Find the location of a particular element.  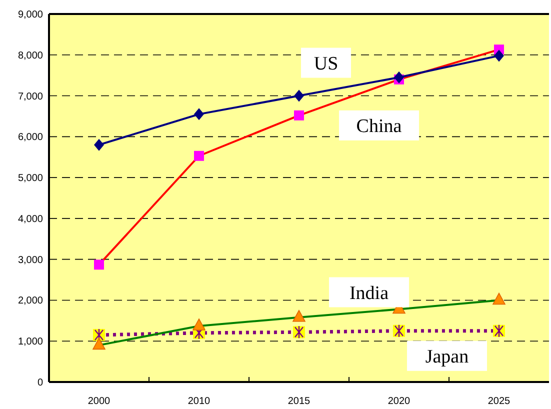

x-tick-label: 2000 is located at coordinates (99, 401).